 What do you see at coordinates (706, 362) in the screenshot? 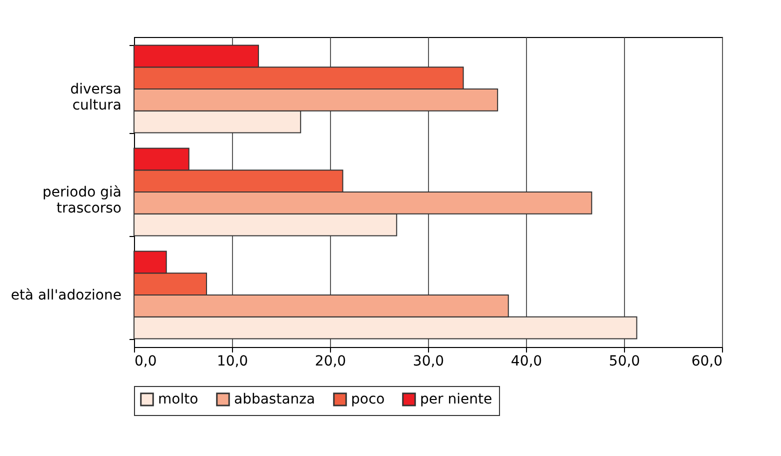
I see `x-tick-label: 60,0` at bounding box center [706, 362].